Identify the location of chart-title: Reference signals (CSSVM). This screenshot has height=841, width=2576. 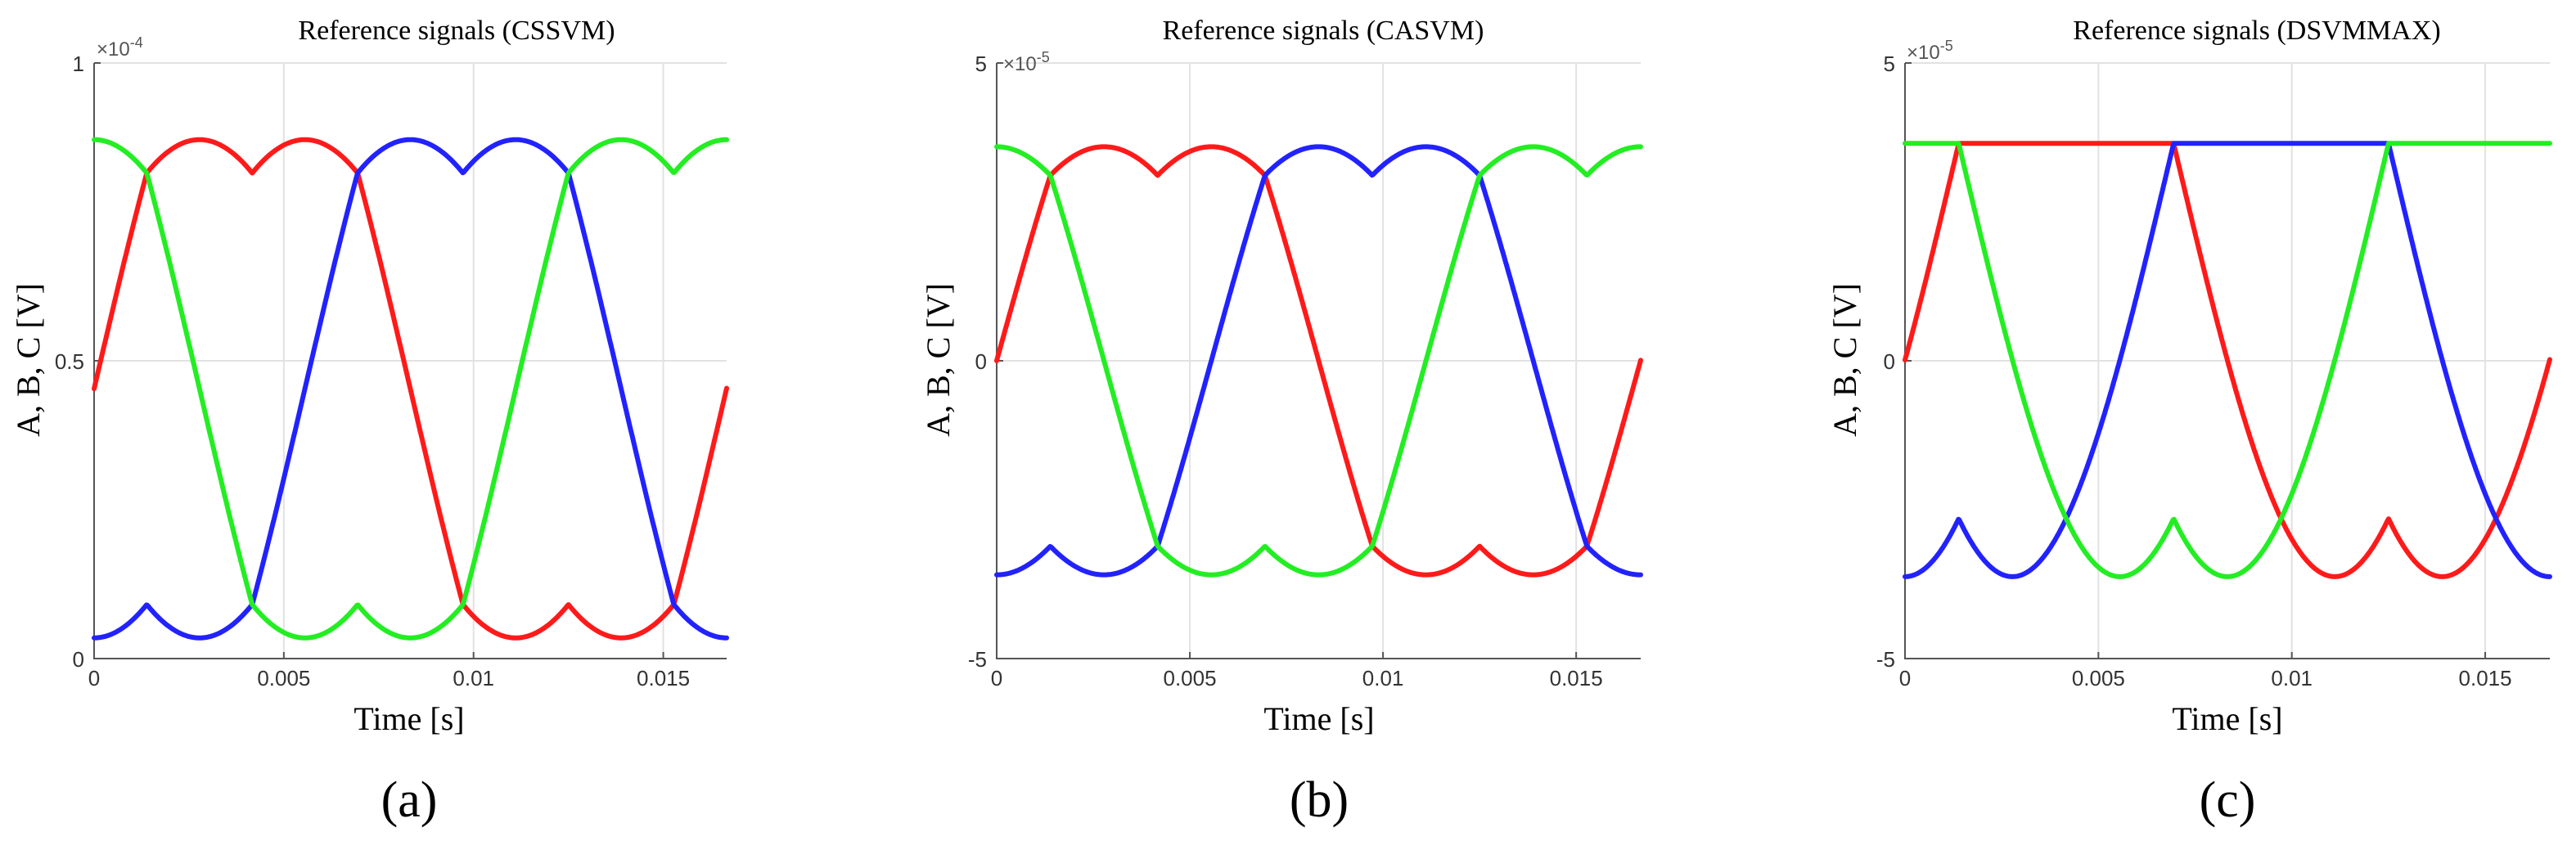
(456, 31).